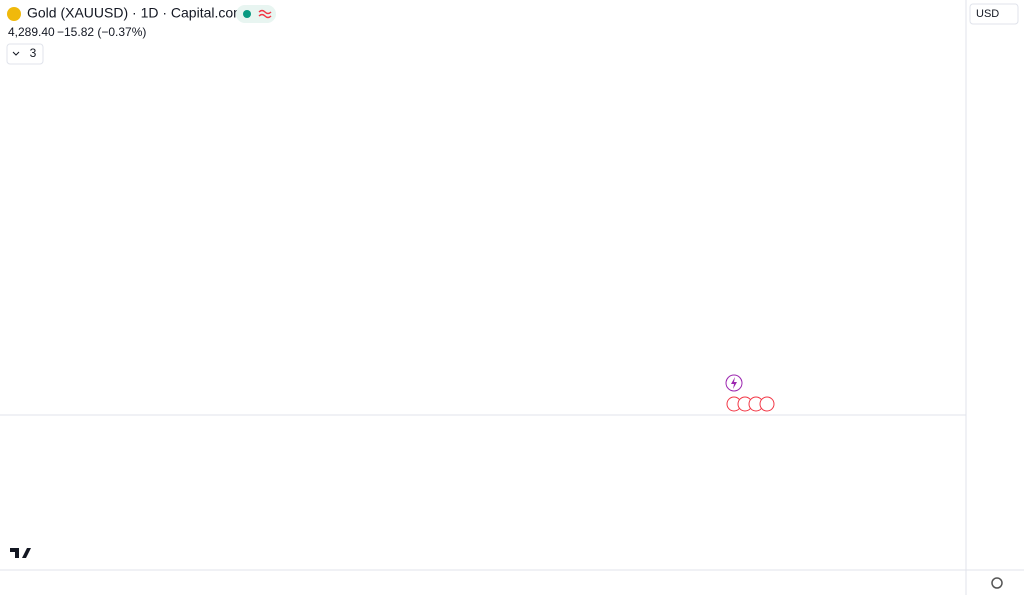 This screenshot has height=595, width=1024. Describe the element at coordinates (31, 32) in the screenshot. I see `last-price: 4,289.40` at that location.